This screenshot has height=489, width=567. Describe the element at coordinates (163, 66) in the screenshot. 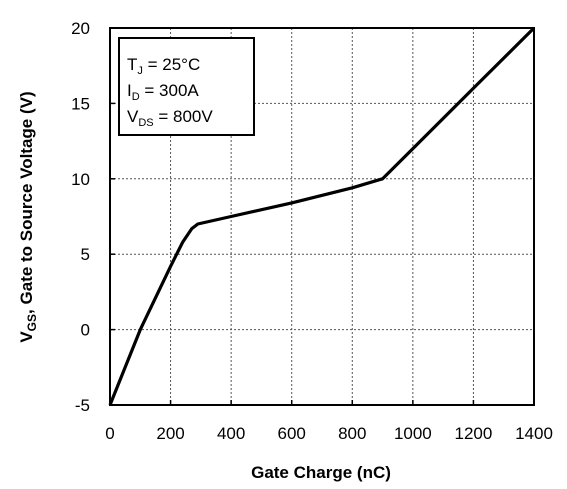

I see `annotation-tj: TJ = 25°C` at that location.